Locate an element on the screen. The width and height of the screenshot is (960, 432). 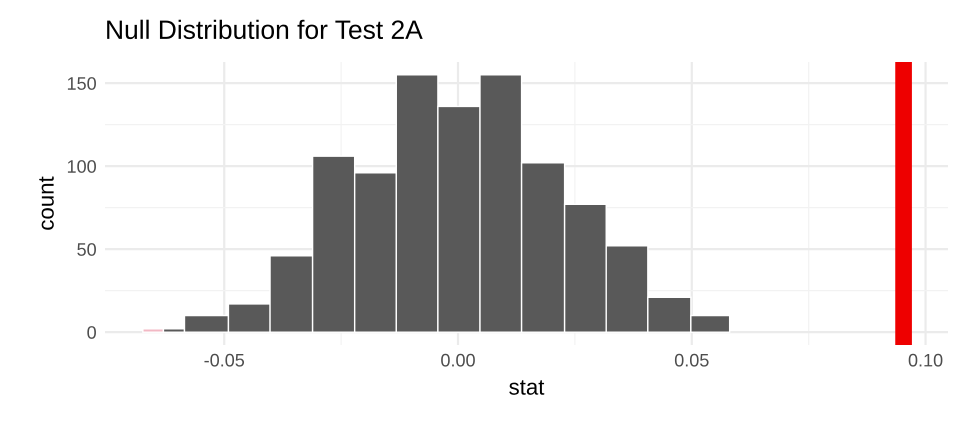
y-axis-title: count is located at coordinates (46, 203).